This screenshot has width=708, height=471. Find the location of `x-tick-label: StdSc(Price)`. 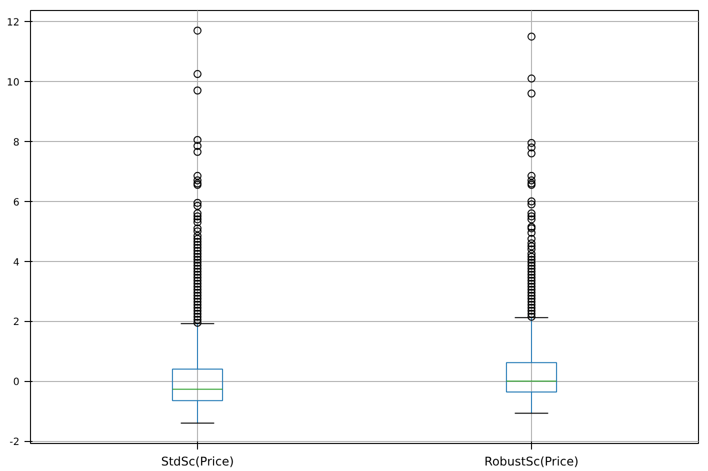

x-tick-label: StdSc(Price) is located at coordinates (197, 461).